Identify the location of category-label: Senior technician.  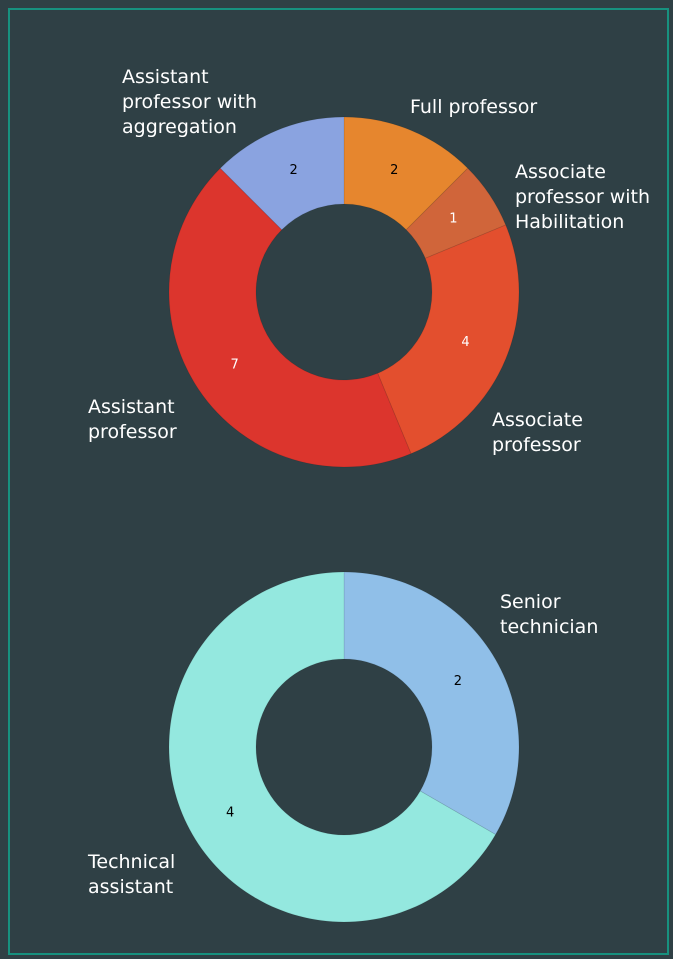
(549, 614).